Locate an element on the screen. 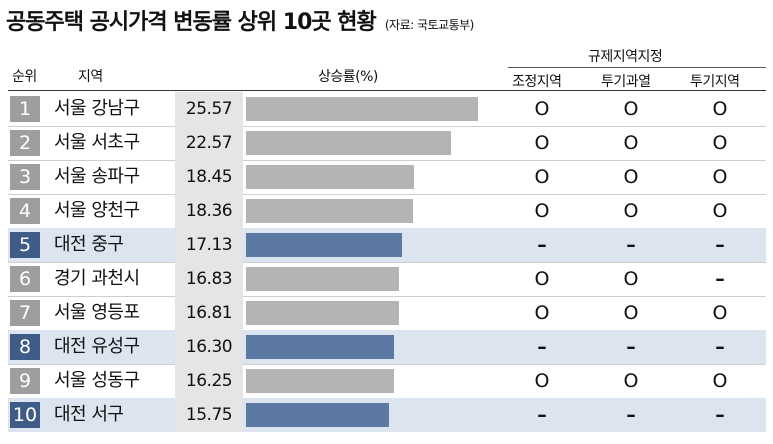 This screenshot has height=444, width=773. value-cell: 16.30 is located at coordinates (209, 347).